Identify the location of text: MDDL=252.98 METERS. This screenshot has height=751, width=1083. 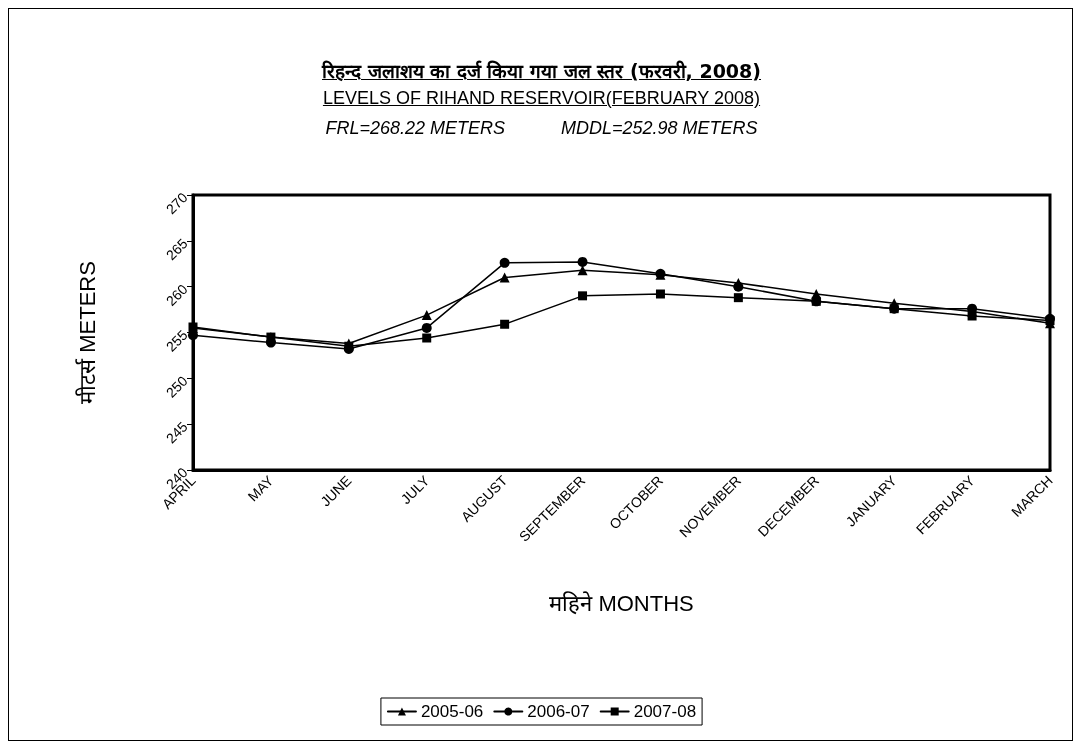
(659, 128).